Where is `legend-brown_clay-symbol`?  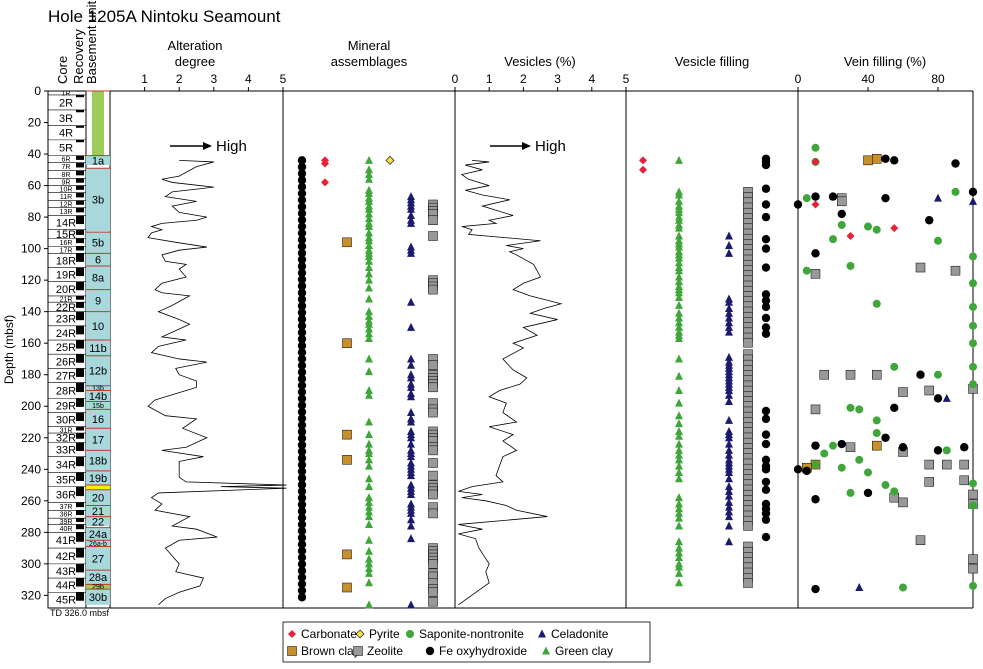
legend-brown_clay-symbol is located at coordinates (292, 651).